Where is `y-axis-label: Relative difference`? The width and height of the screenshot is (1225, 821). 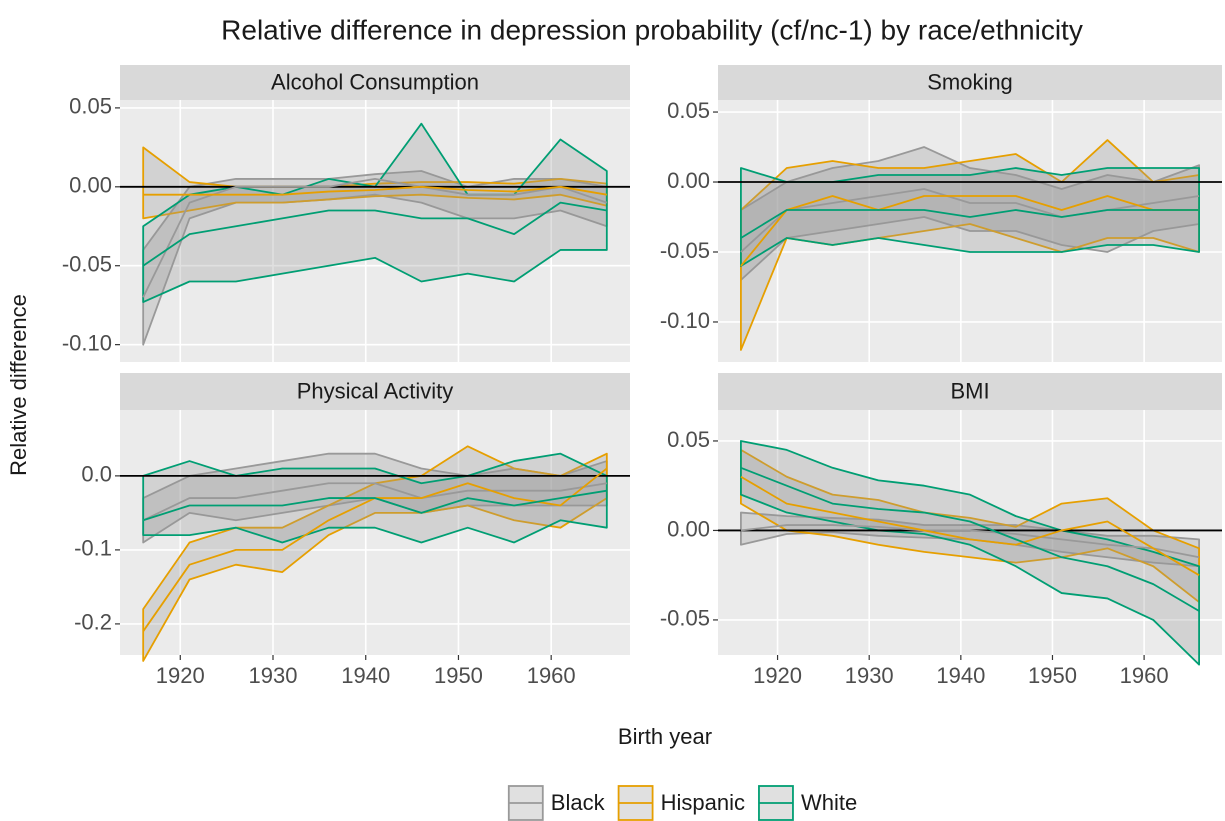 y-axis-label: Relative difference is located at coordinates (18, 385).